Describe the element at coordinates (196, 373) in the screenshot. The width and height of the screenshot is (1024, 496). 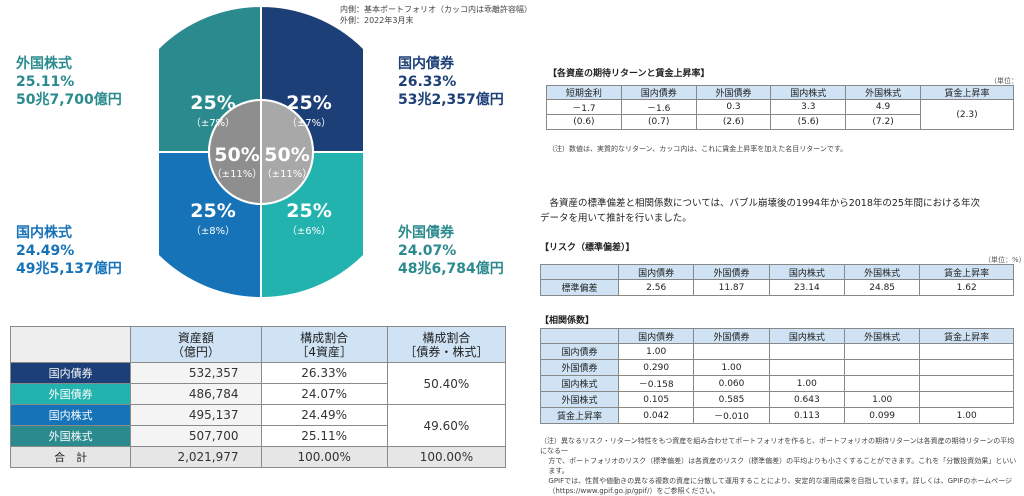
I see `cell-amount: 532,357` at that location.